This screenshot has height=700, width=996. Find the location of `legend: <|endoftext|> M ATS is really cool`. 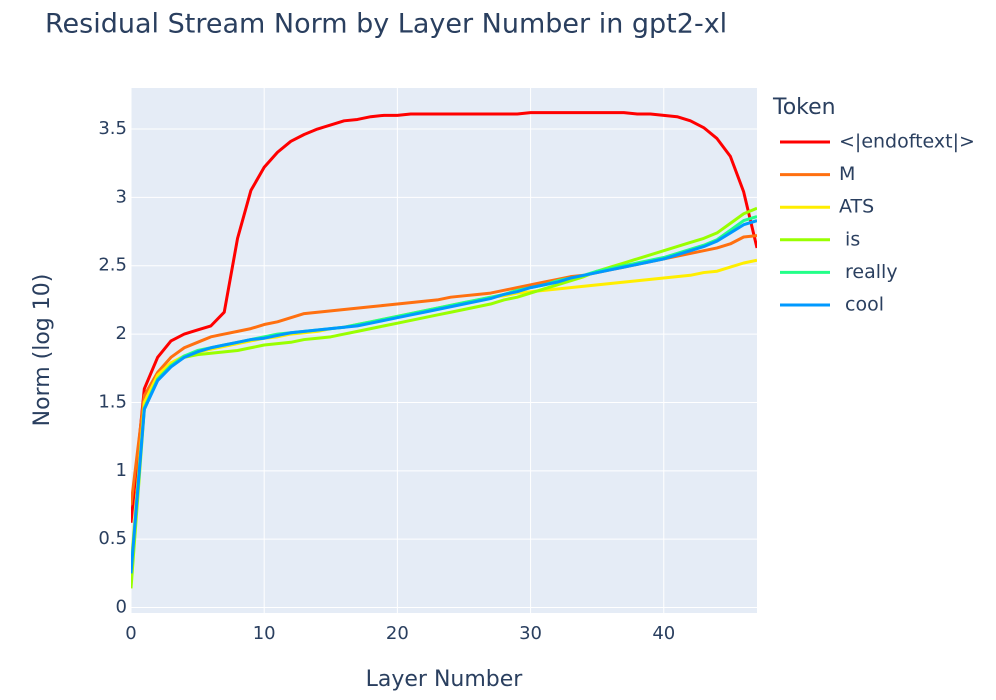

legend: <|endoftext|> M ATS is really cool is located at coordinates (877, 223).